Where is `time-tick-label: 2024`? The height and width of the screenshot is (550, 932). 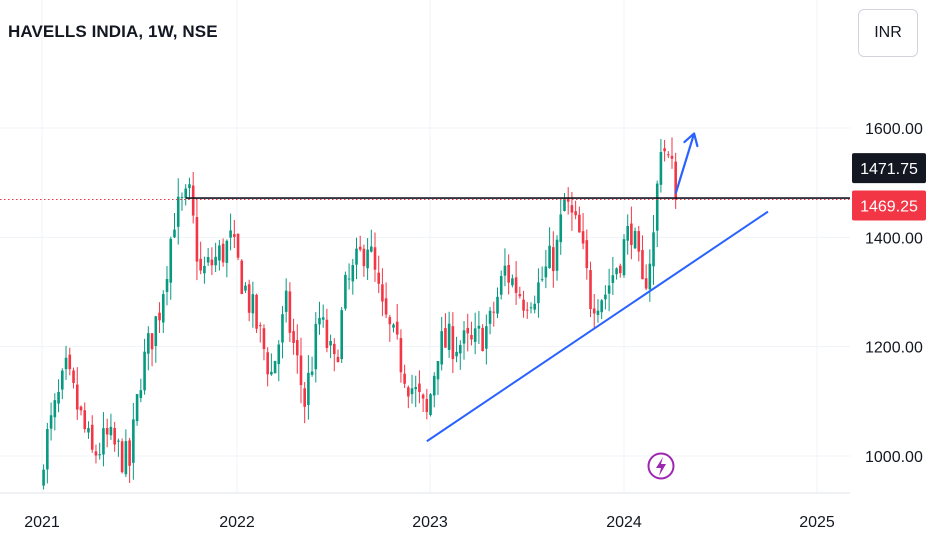
time-tick-label: 2024 is located at coordinates (624, 522).